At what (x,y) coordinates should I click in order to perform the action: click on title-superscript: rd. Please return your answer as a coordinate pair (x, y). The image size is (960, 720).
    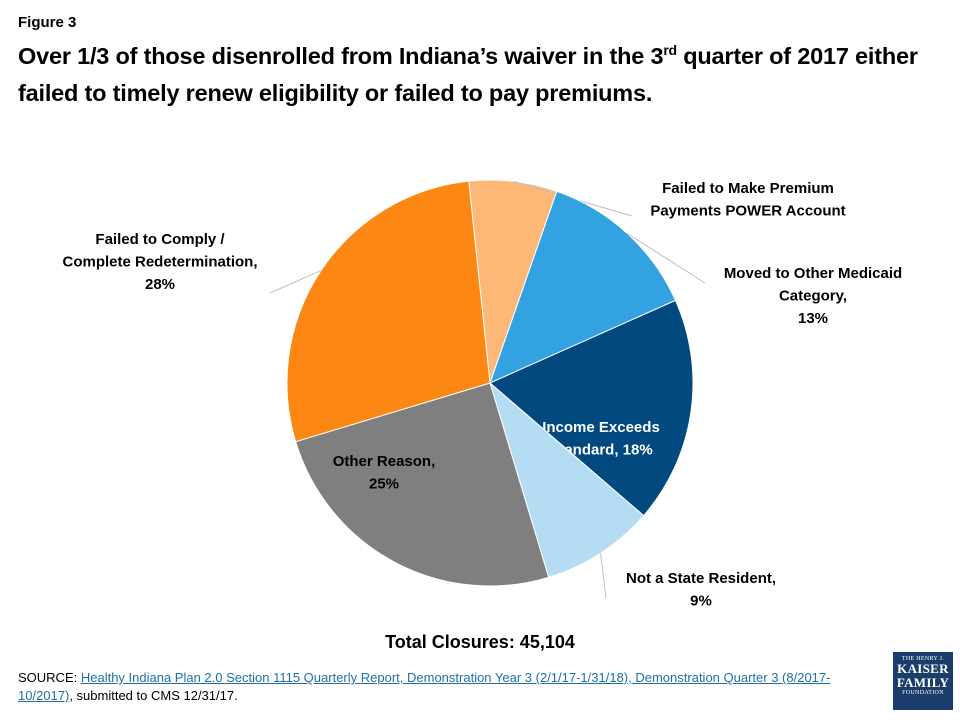
    Looking at the image, I should click on (670, 50).